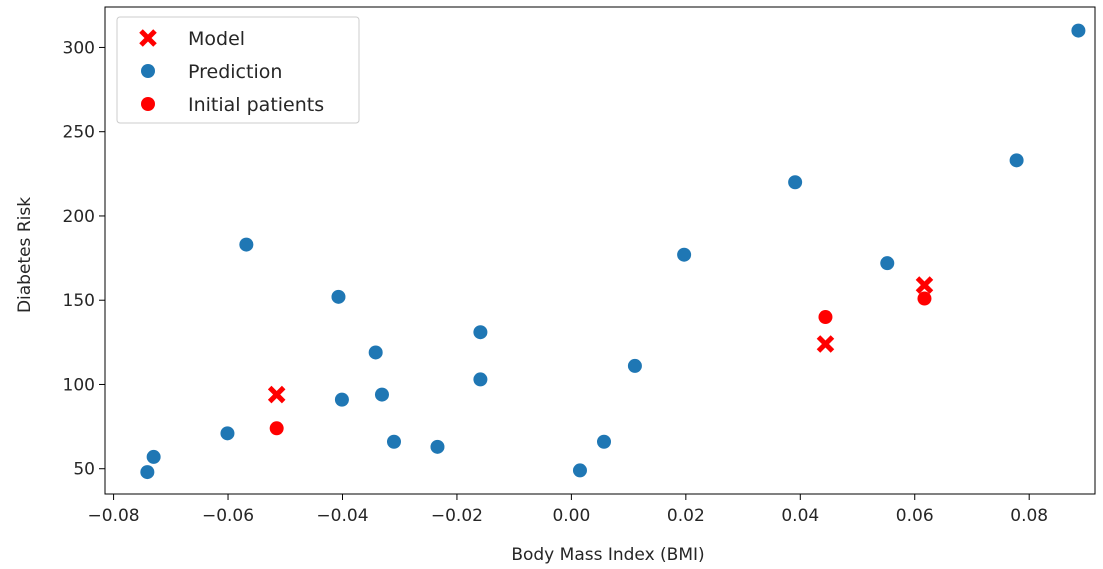 The width and height of the screenshot is (1103, 569). I want to click on x-tick-label: −0.04, so click(342, 516).